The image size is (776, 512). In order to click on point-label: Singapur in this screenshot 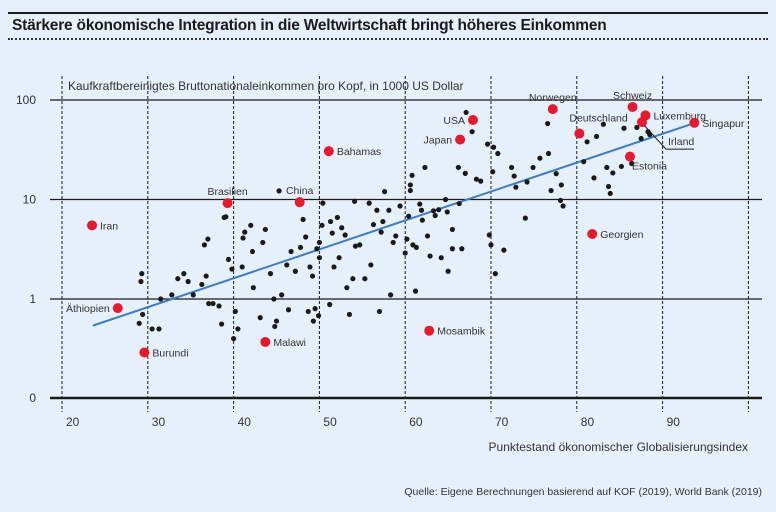, I will do `click(723, 124)`.